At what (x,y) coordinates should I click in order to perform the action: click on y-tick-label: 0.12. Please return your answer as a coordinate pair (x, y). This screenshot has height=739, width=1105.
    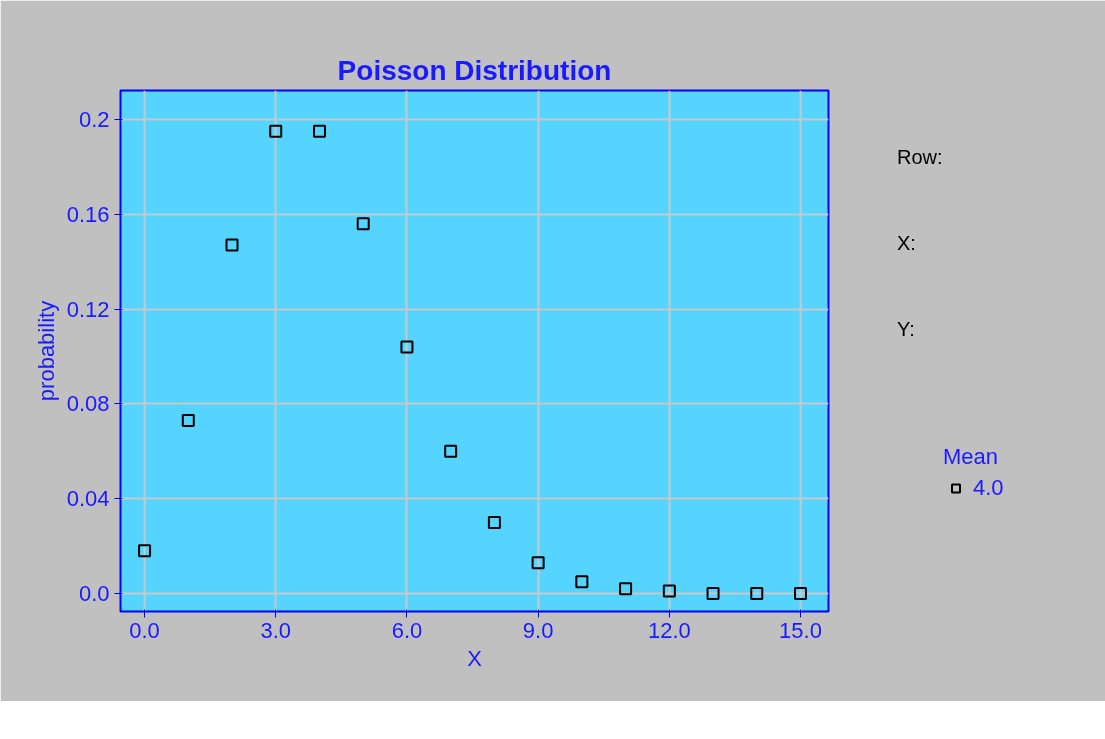
    Looking at the image, I should click on (88, 309).